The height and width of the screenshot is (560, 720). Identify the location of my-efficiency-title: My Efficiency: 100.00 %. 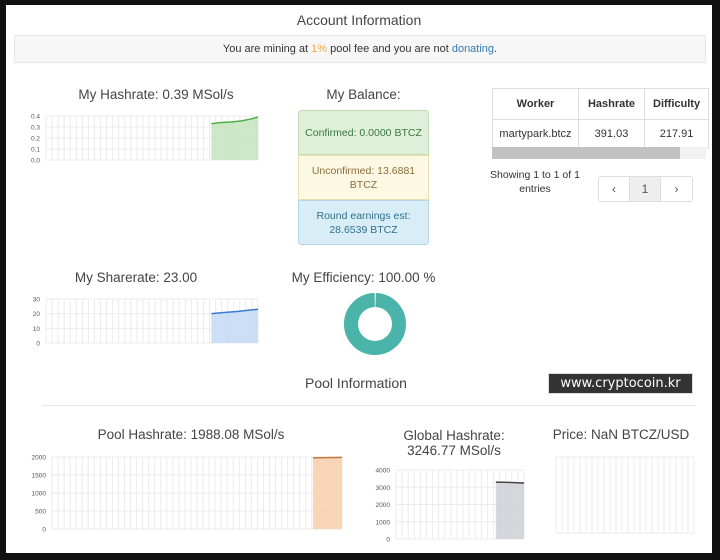
(363, 277).